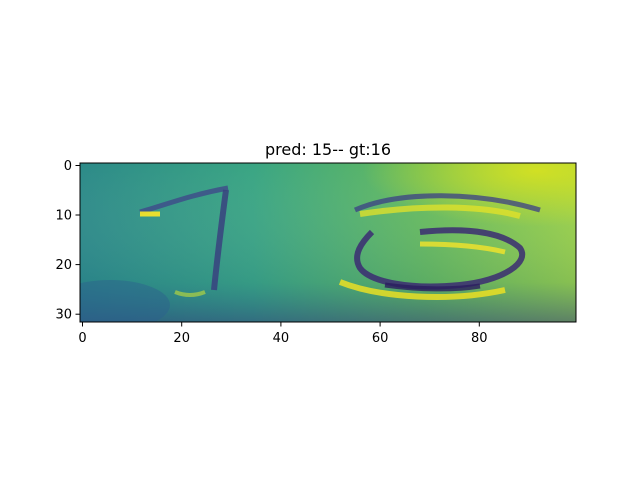 This screenshot has height=480, width=640. Describe the element at coordinates (184, 241) in the screenshot. I see `digit-one-strokes` at that location.